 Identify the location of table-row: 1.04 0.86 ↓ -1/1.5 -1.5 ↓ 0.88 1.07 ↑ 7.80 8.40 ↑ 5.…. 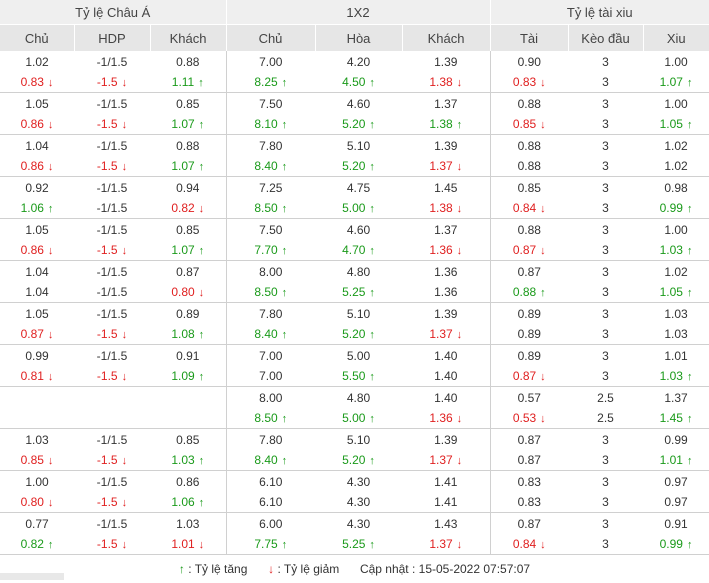
(354, 155).